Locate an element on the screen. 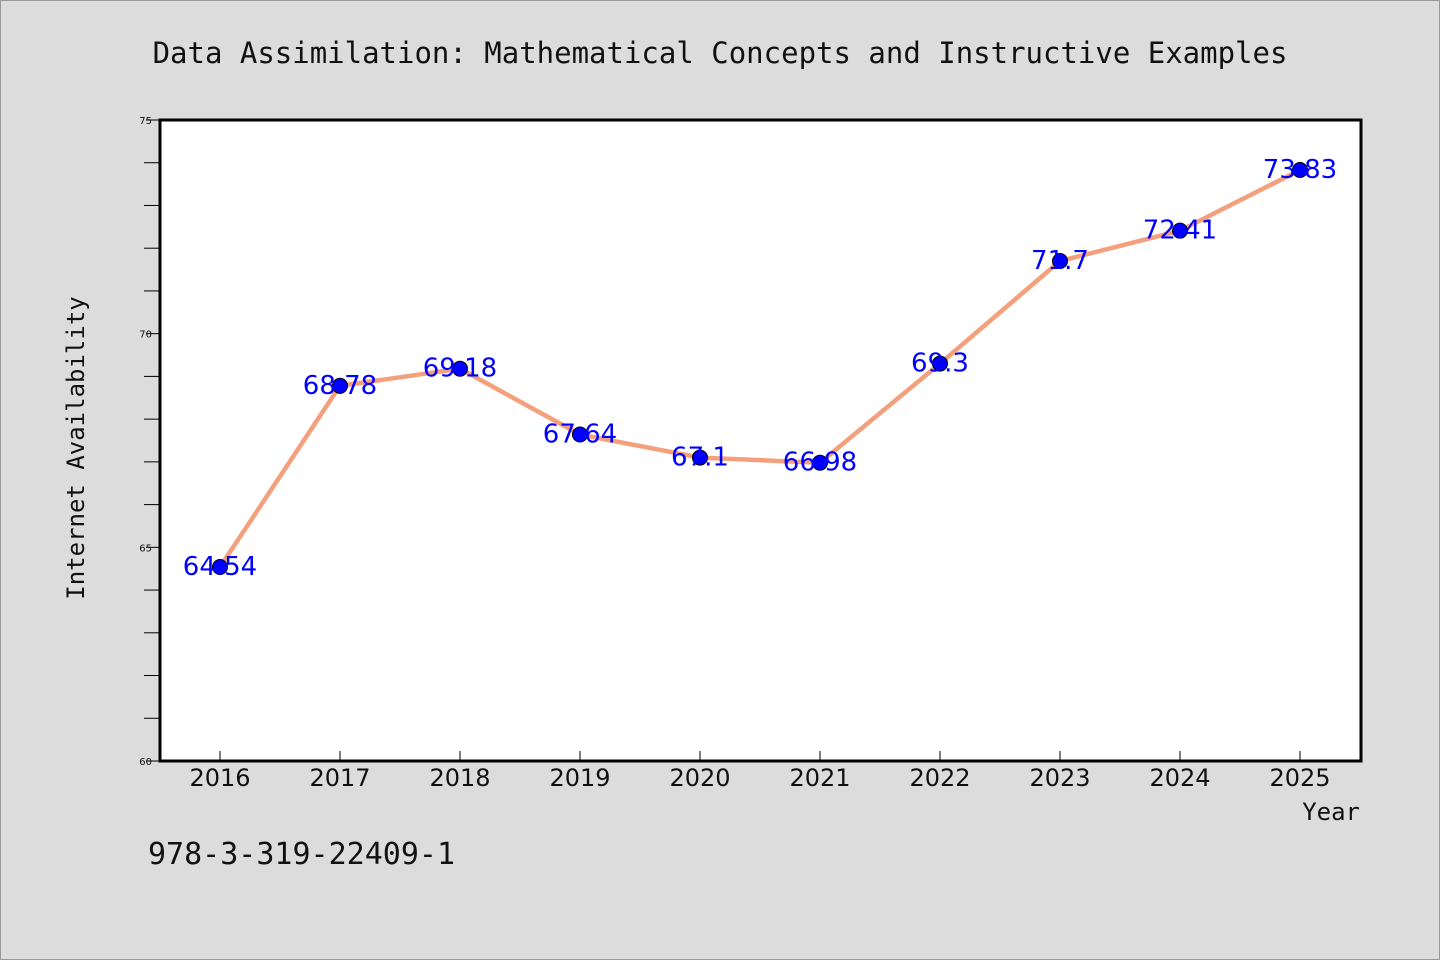 The height and width of the screenshot is (960, 1440). data-label: 67.1 is located at coordinates (700, 458).